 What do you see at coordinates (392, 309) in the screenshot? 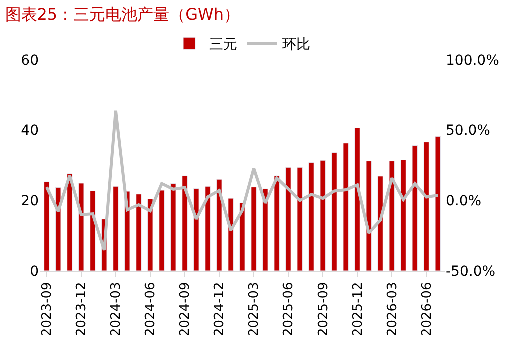
I see `x-tick-label: 2026-03` at bounding box center [392, 309].